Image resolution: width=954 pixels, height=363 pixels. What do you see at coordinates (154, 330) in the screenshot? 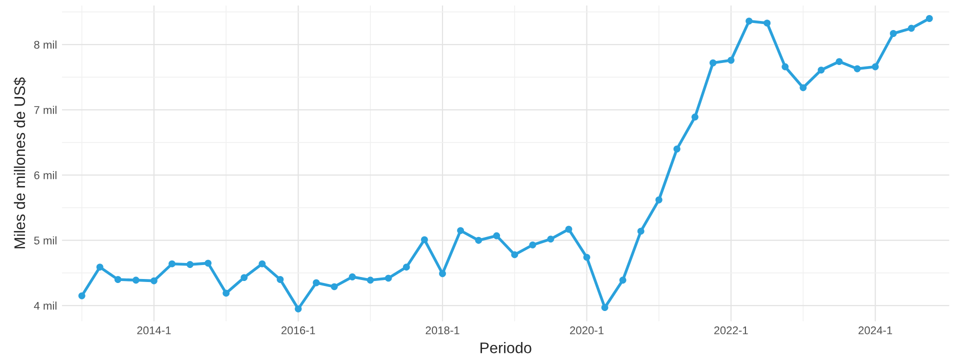
I see `x-tick-label: 2014-1` at bounding box center [154, 330].